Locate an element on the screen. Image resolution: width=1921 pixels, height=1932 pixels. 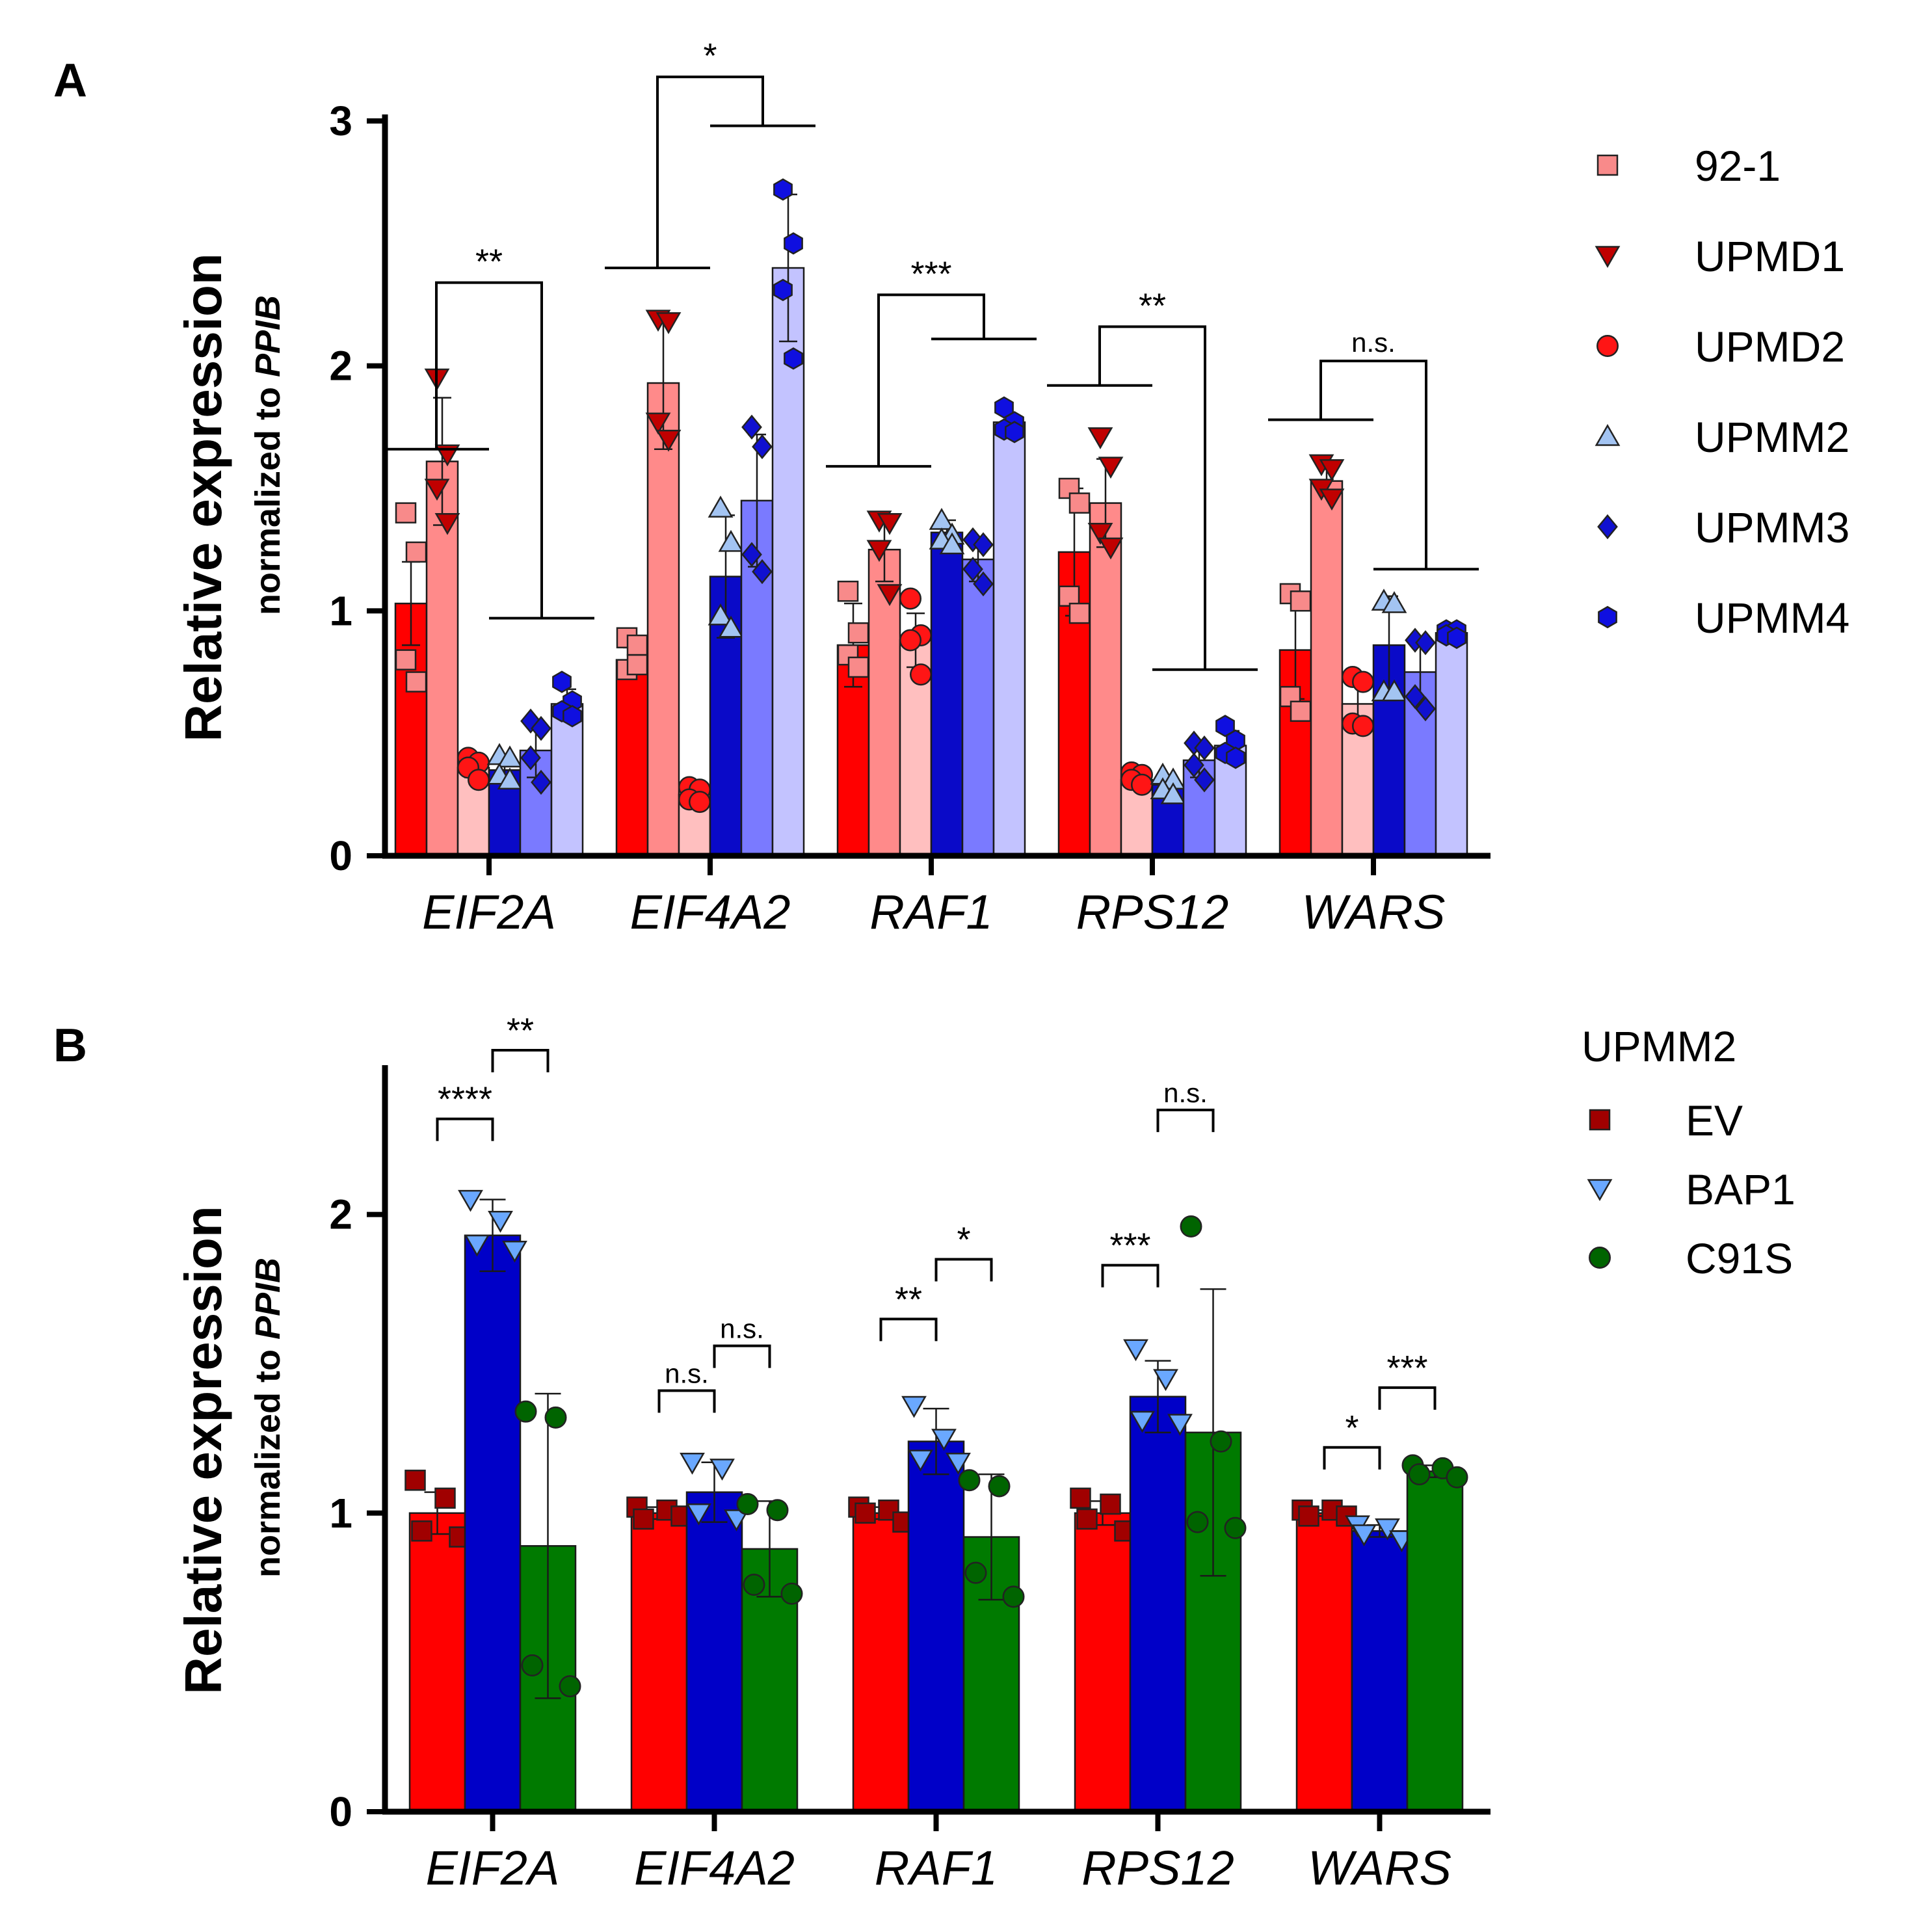
data-point-eif2a-upmm4 is located at coordinates (572, 716).